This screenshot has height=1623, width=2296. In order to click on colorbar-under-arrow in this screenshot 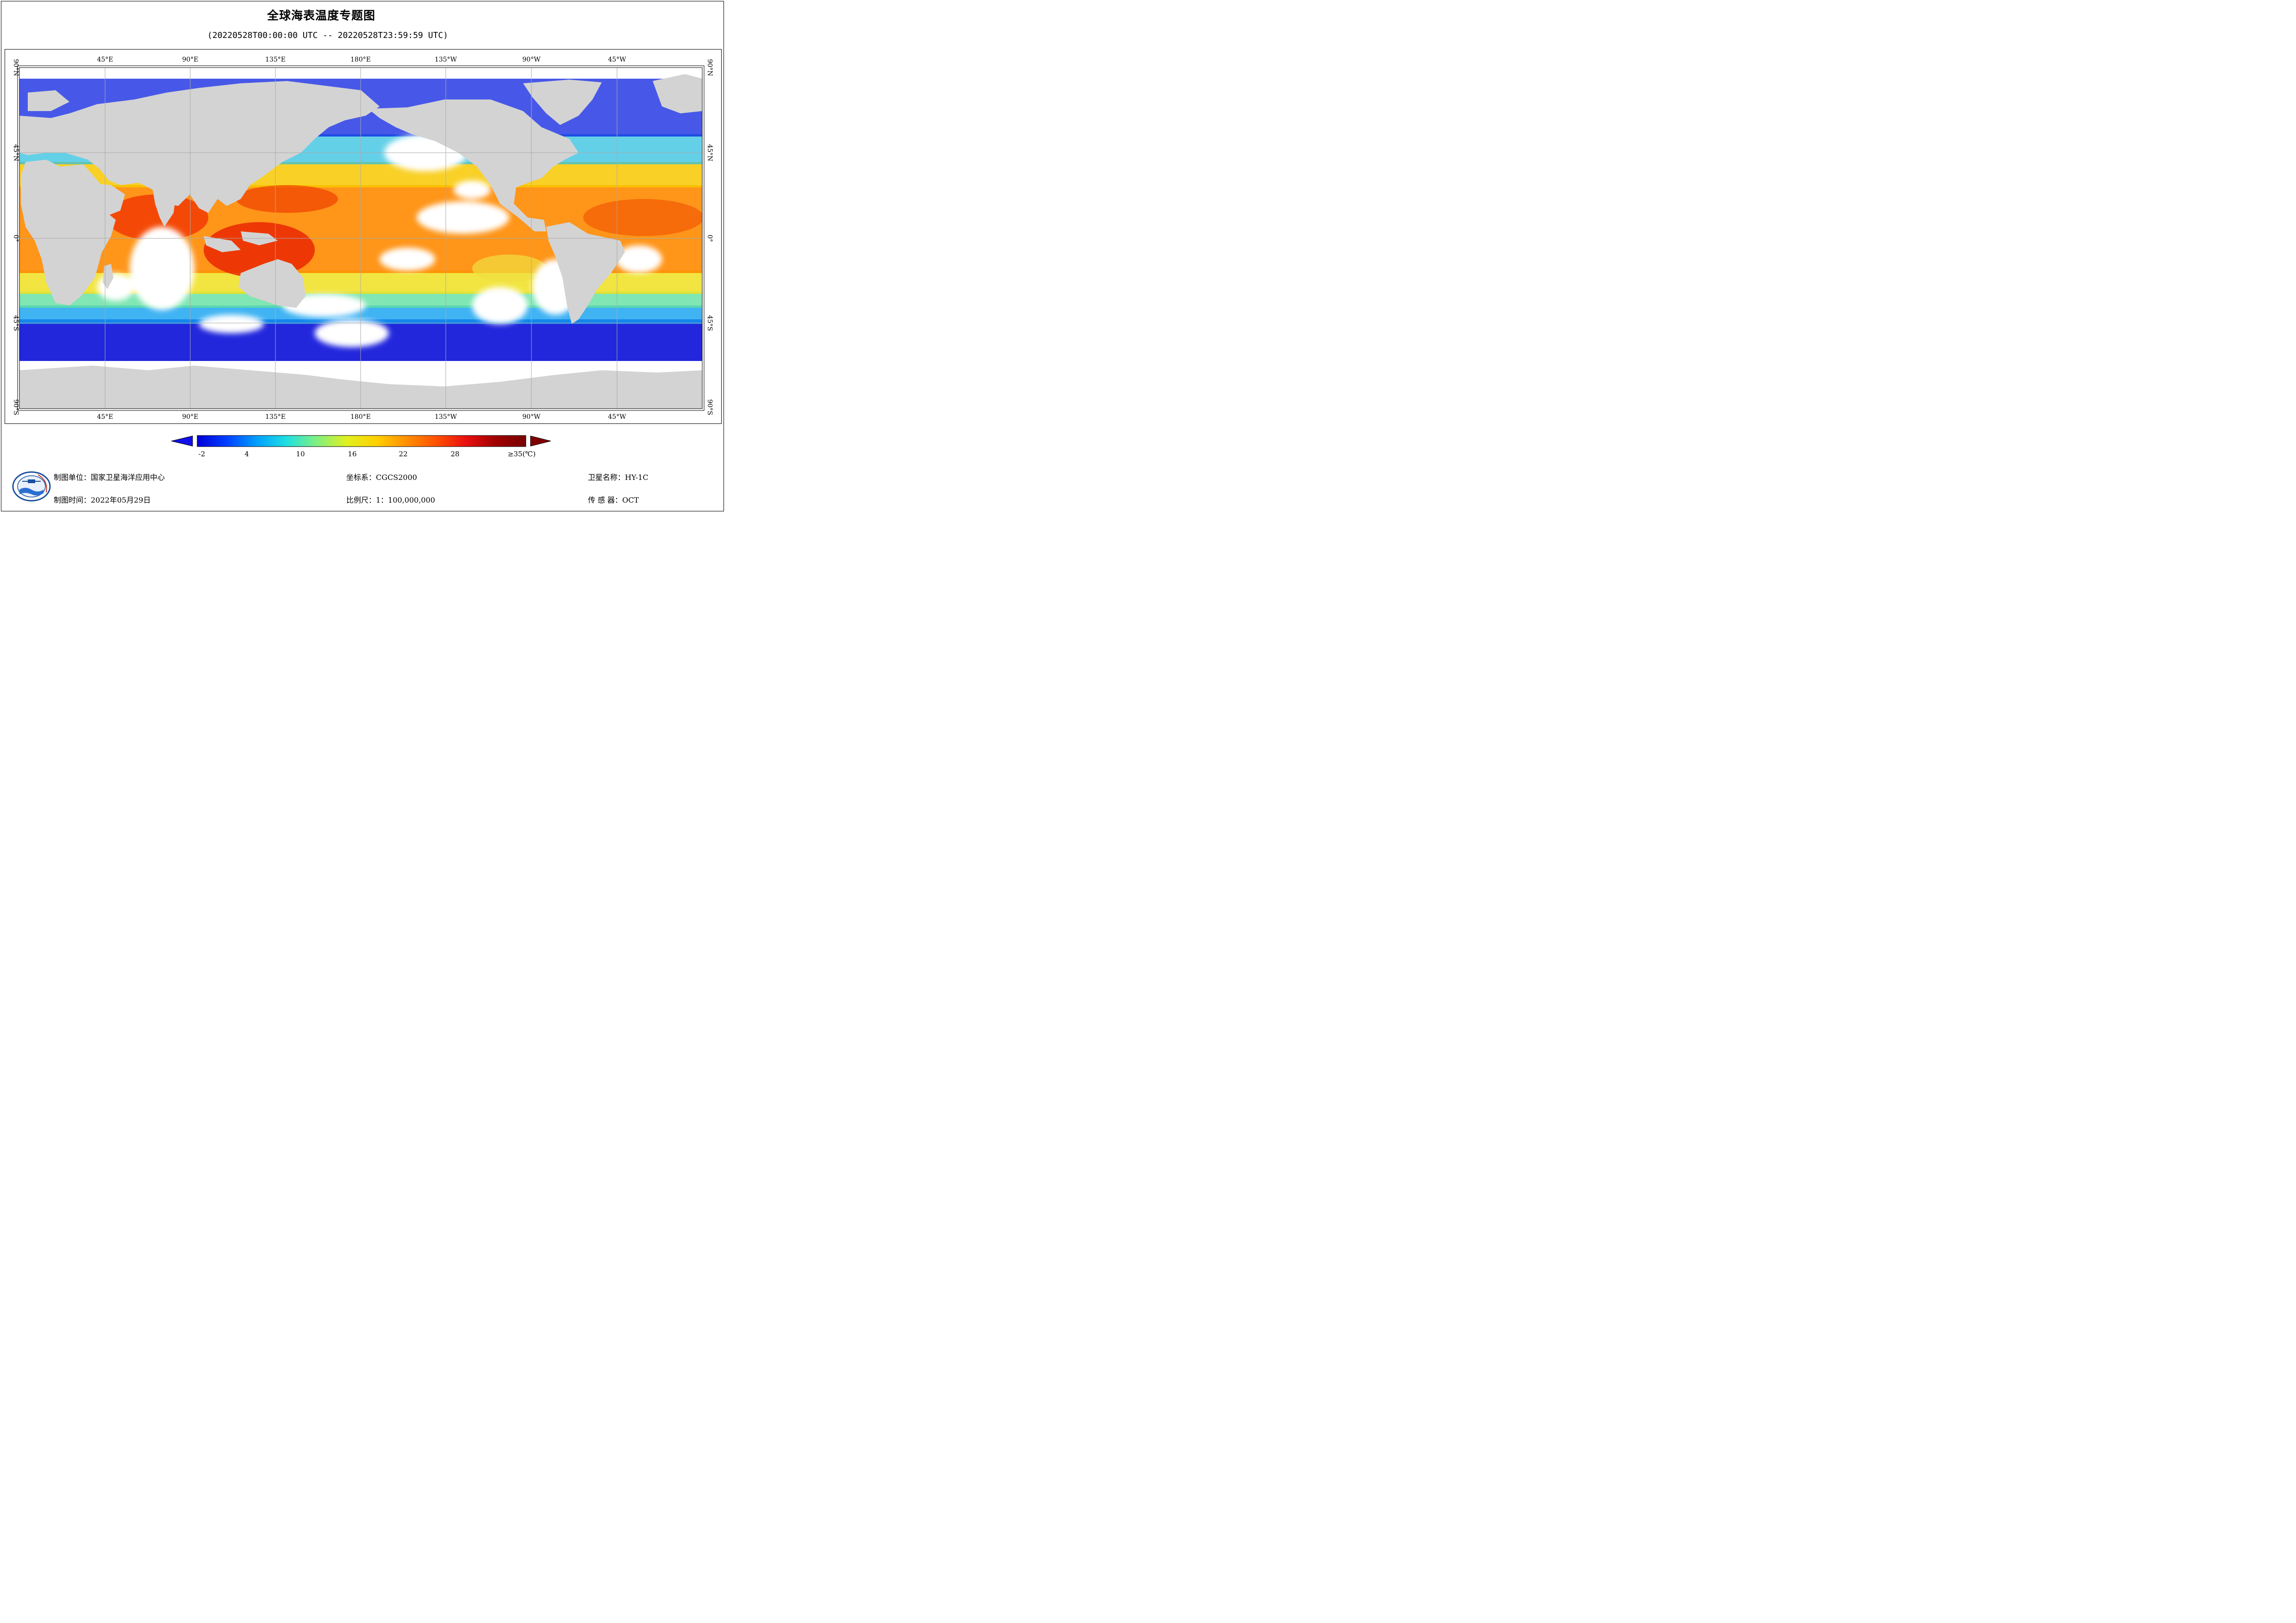, I will do `click(182, 441)`.